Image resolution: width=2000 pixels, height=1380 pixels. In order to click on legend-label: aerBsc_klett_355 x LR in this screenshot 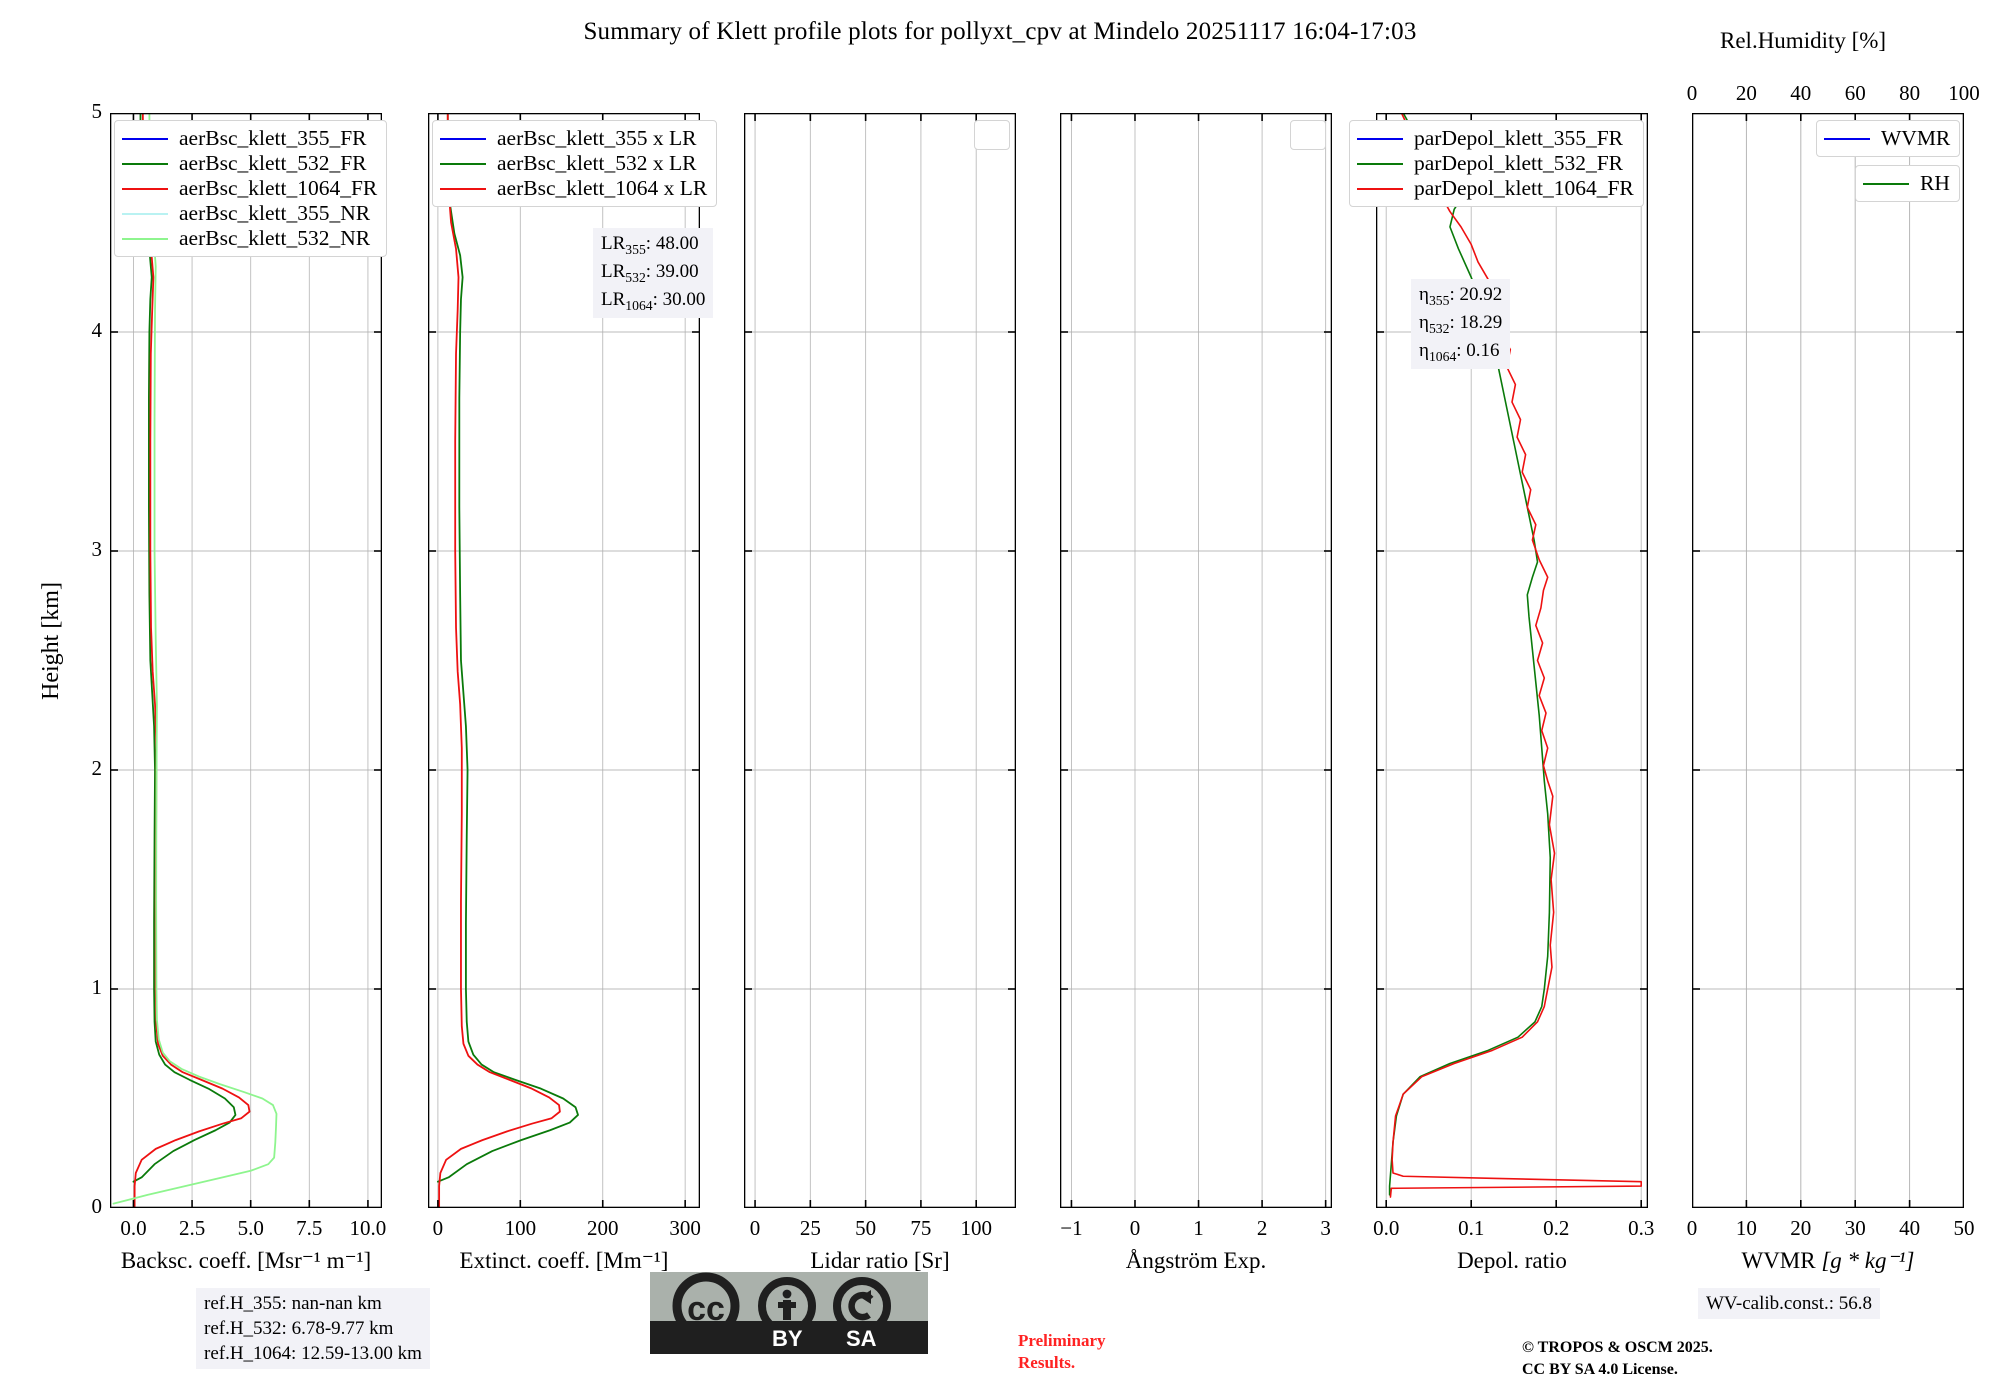, I will do `click(597, 138)`.